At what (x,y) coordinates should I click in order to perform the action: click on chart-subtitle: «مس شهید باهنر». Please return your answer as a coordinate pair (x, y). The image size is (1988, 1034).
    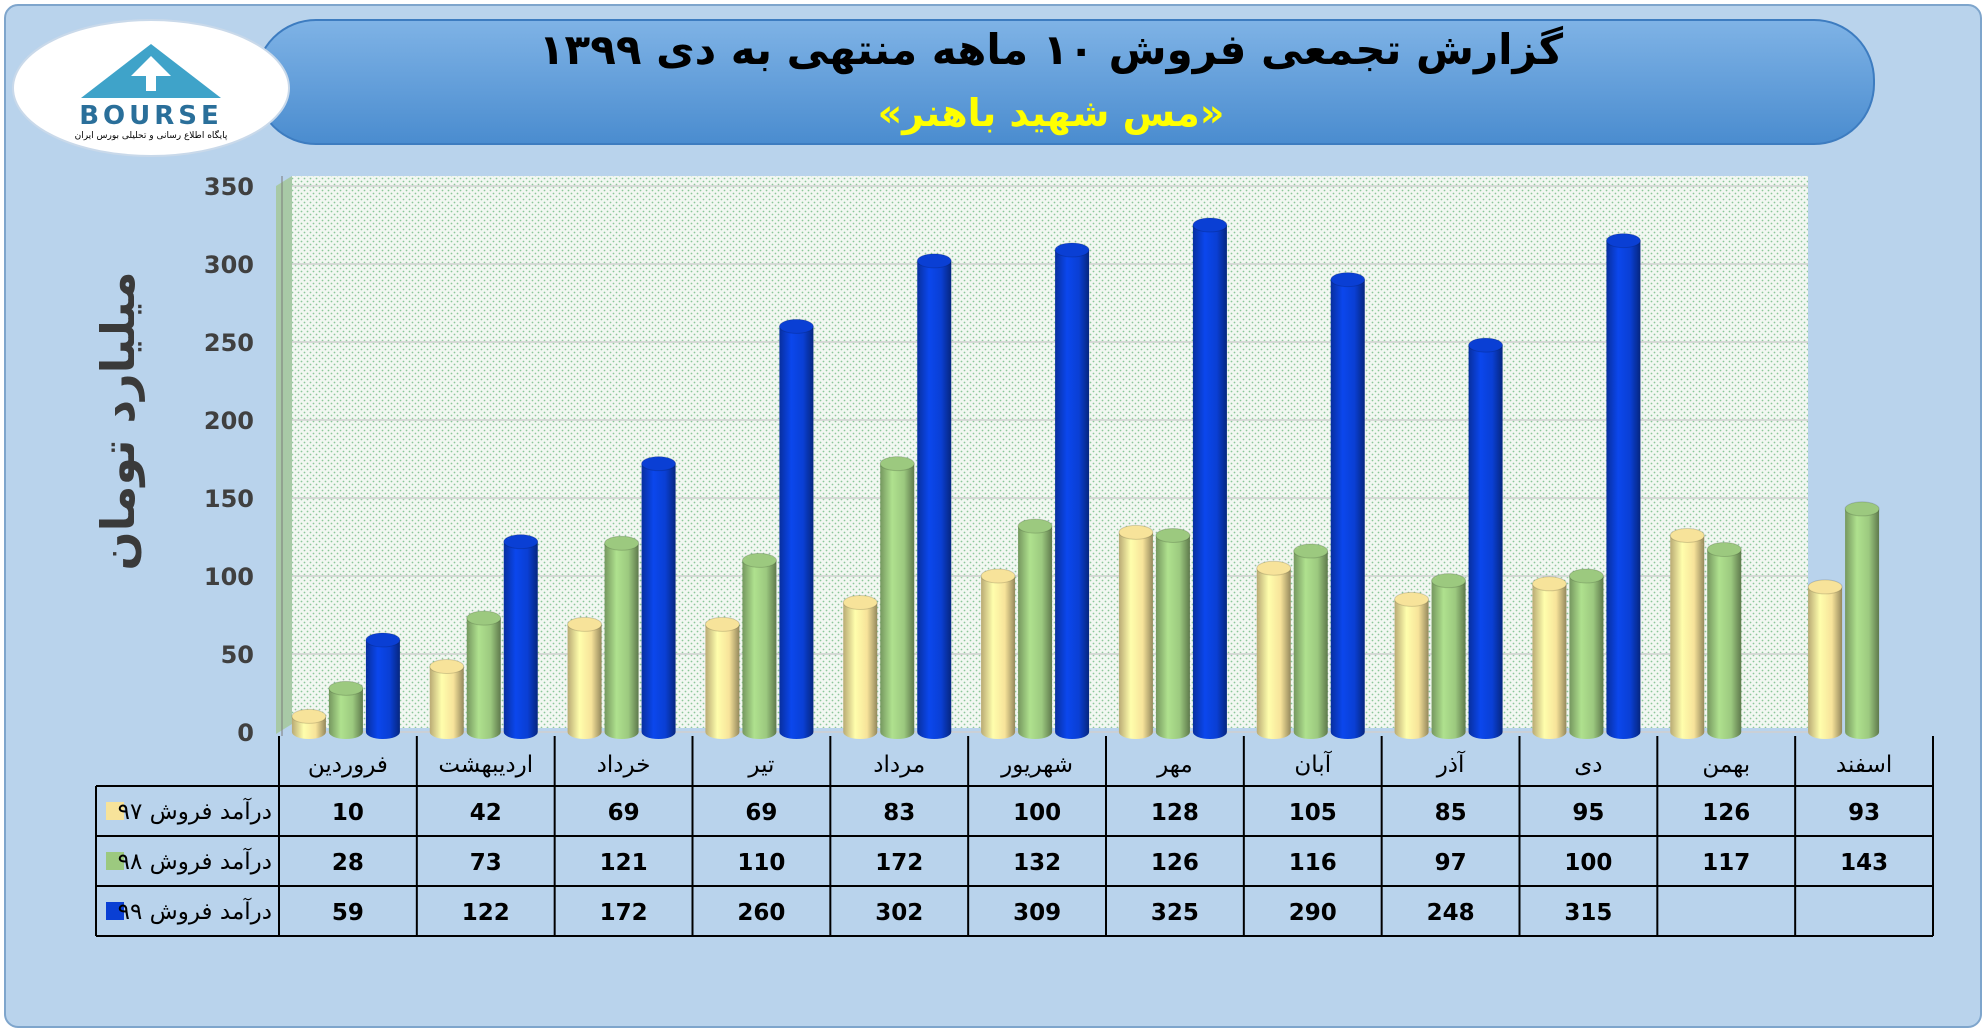
    Looking at the image, I should click on (1051, 113).